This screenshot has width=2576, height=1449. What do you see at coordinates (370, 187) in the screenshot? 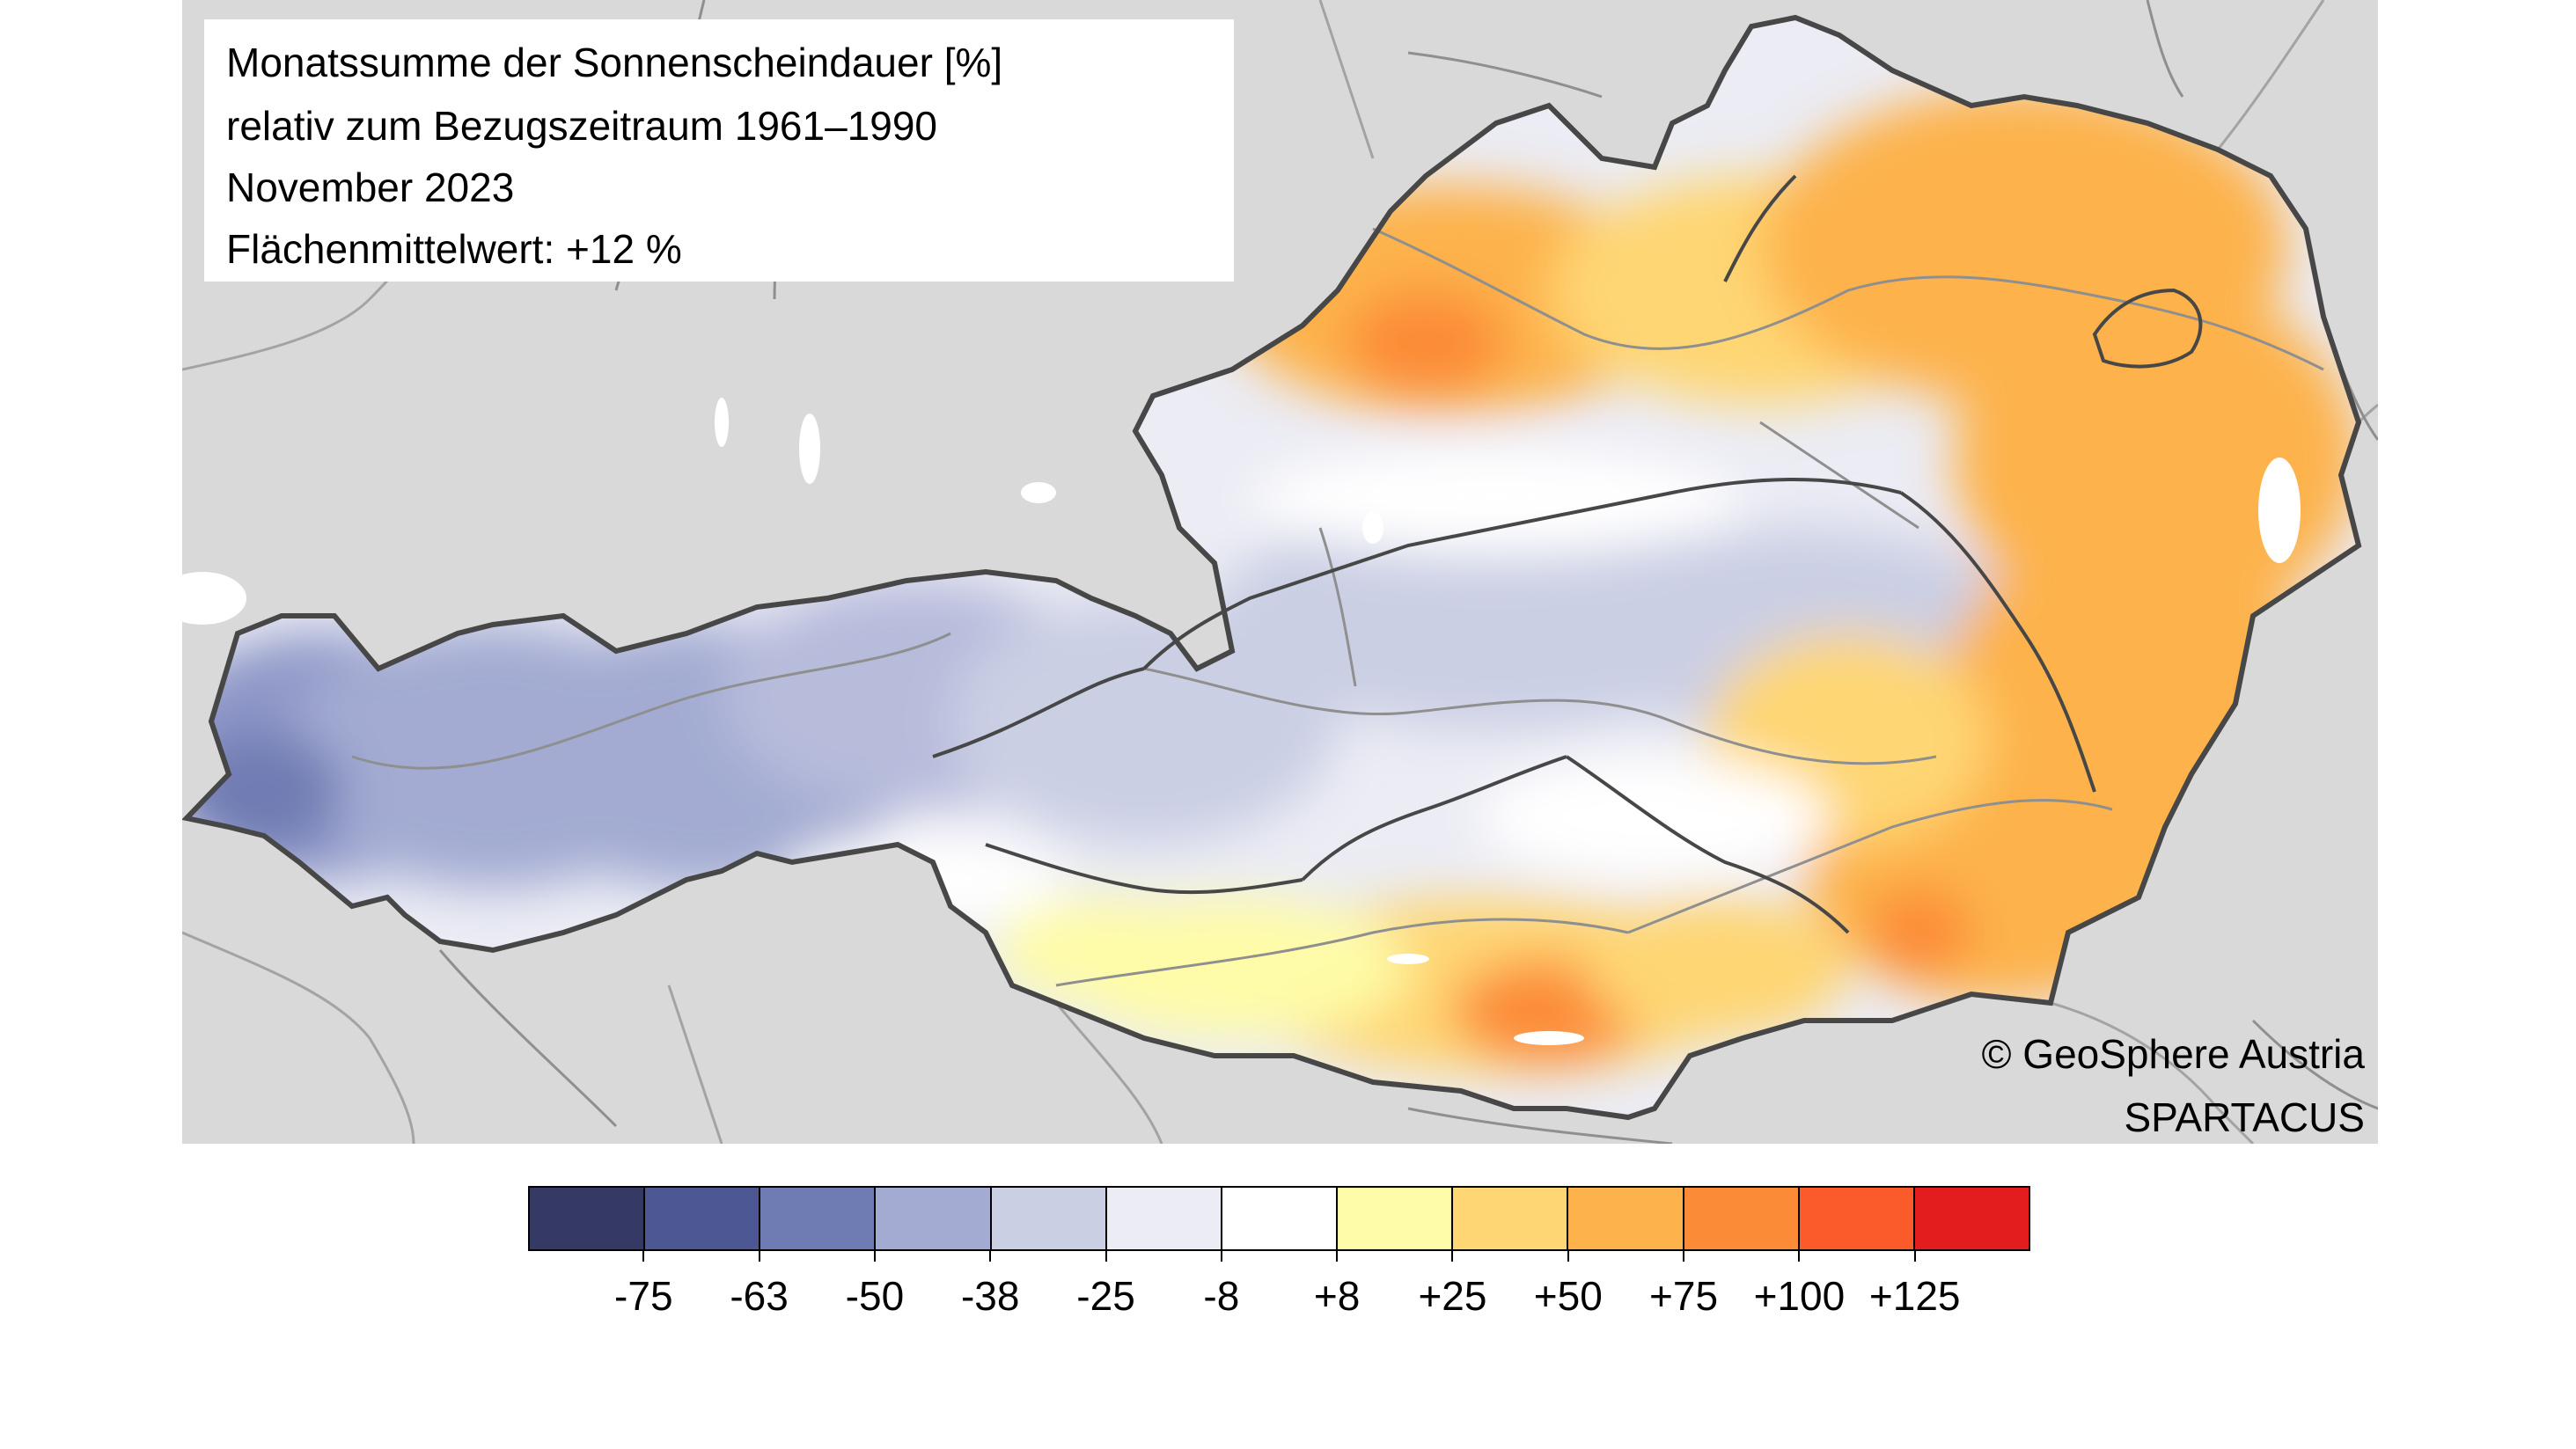
I see `period-label: November 2023` at bounding box center [370, 187].